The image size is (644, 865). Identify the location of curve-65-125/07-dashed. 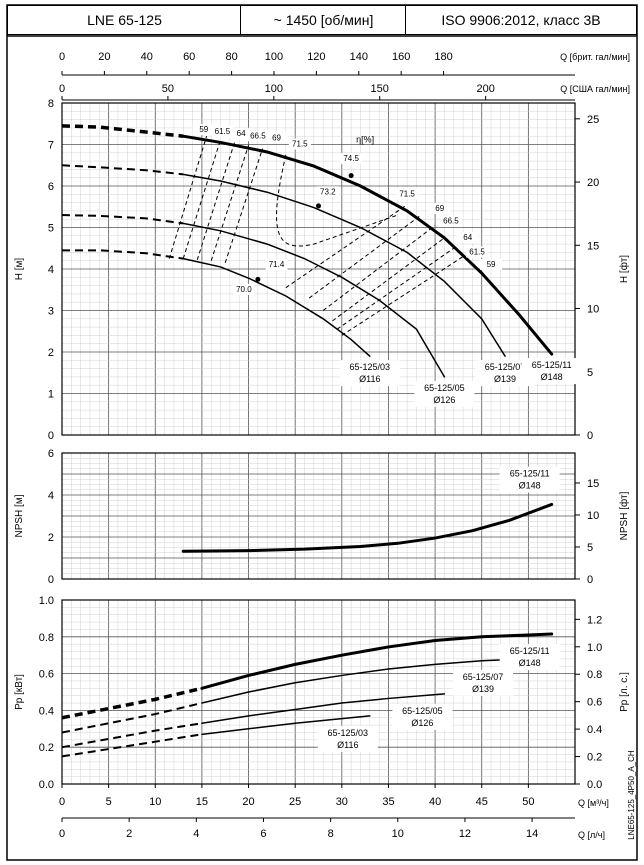
(132, 718).